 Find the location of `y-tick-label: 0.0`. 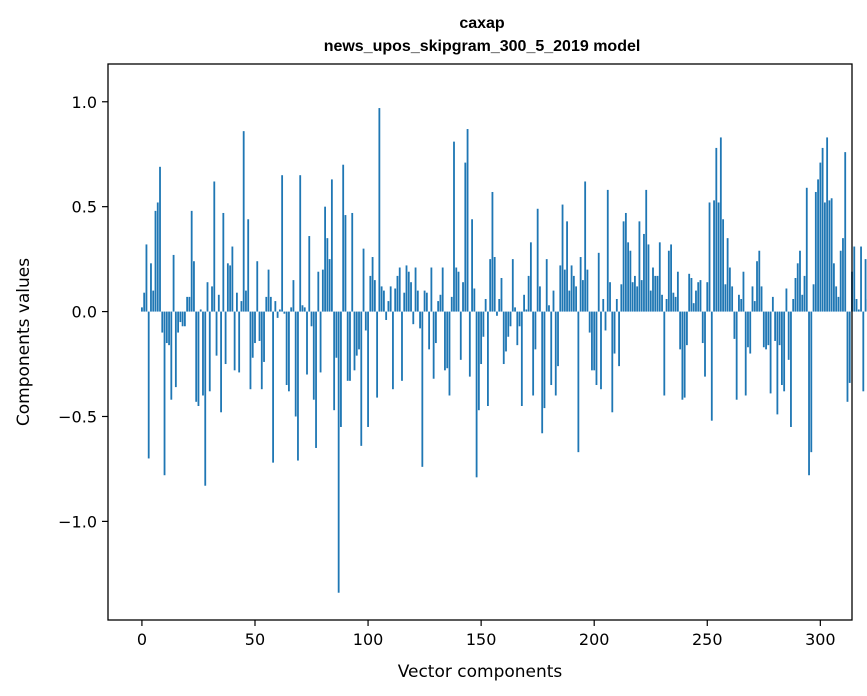

y-tick-label: 0.0 is located at coordinates (84, 312).